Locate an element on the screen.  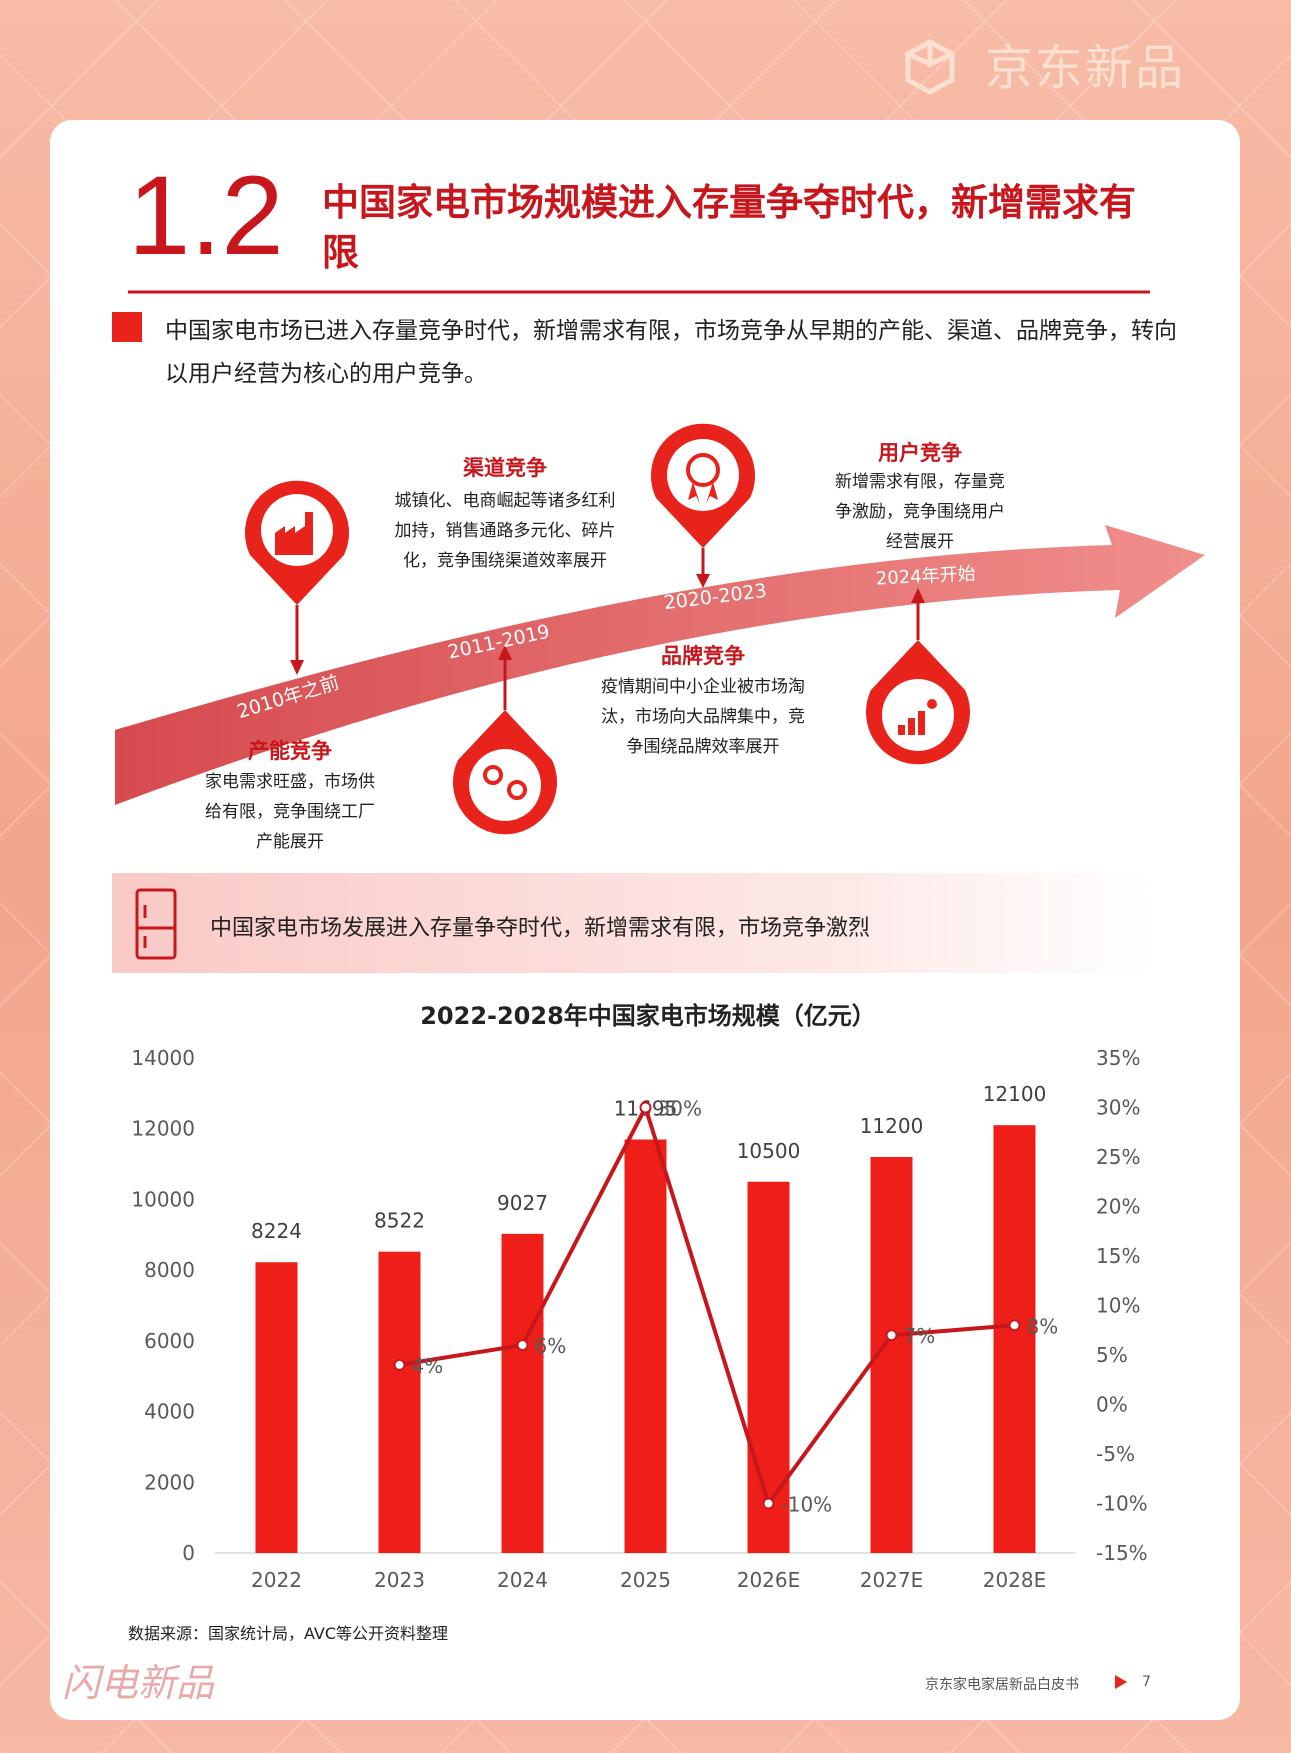
line-label: 6% is located at coordinates (551, 1346).